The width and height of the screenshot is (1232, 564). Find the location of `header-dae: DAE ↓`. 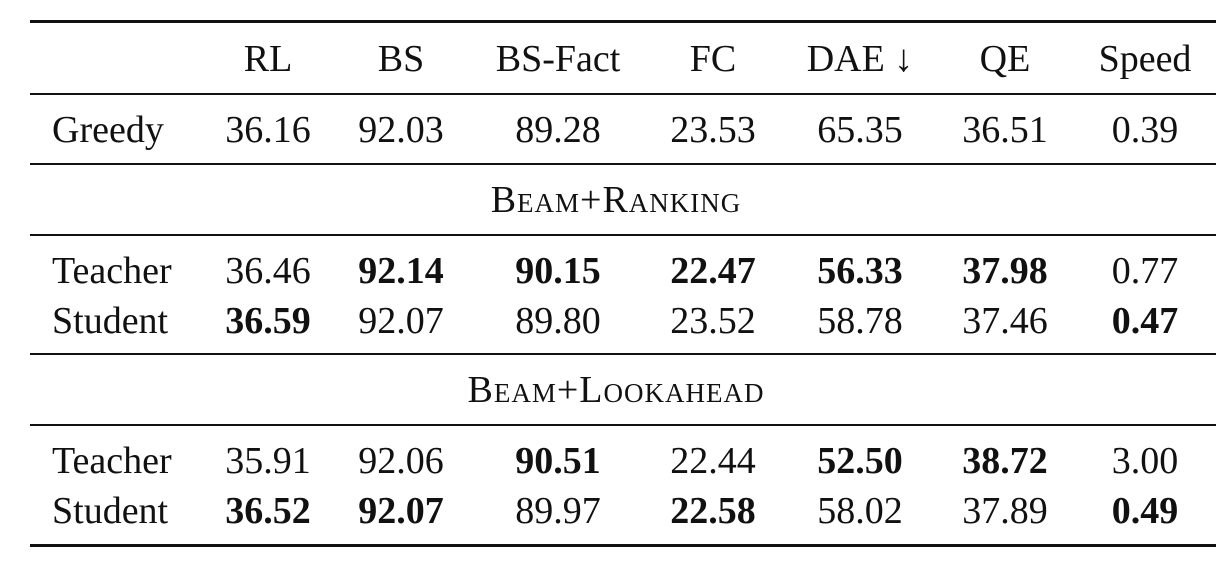

header-dae: DAE ↓ is located at coordinates (860, 59).